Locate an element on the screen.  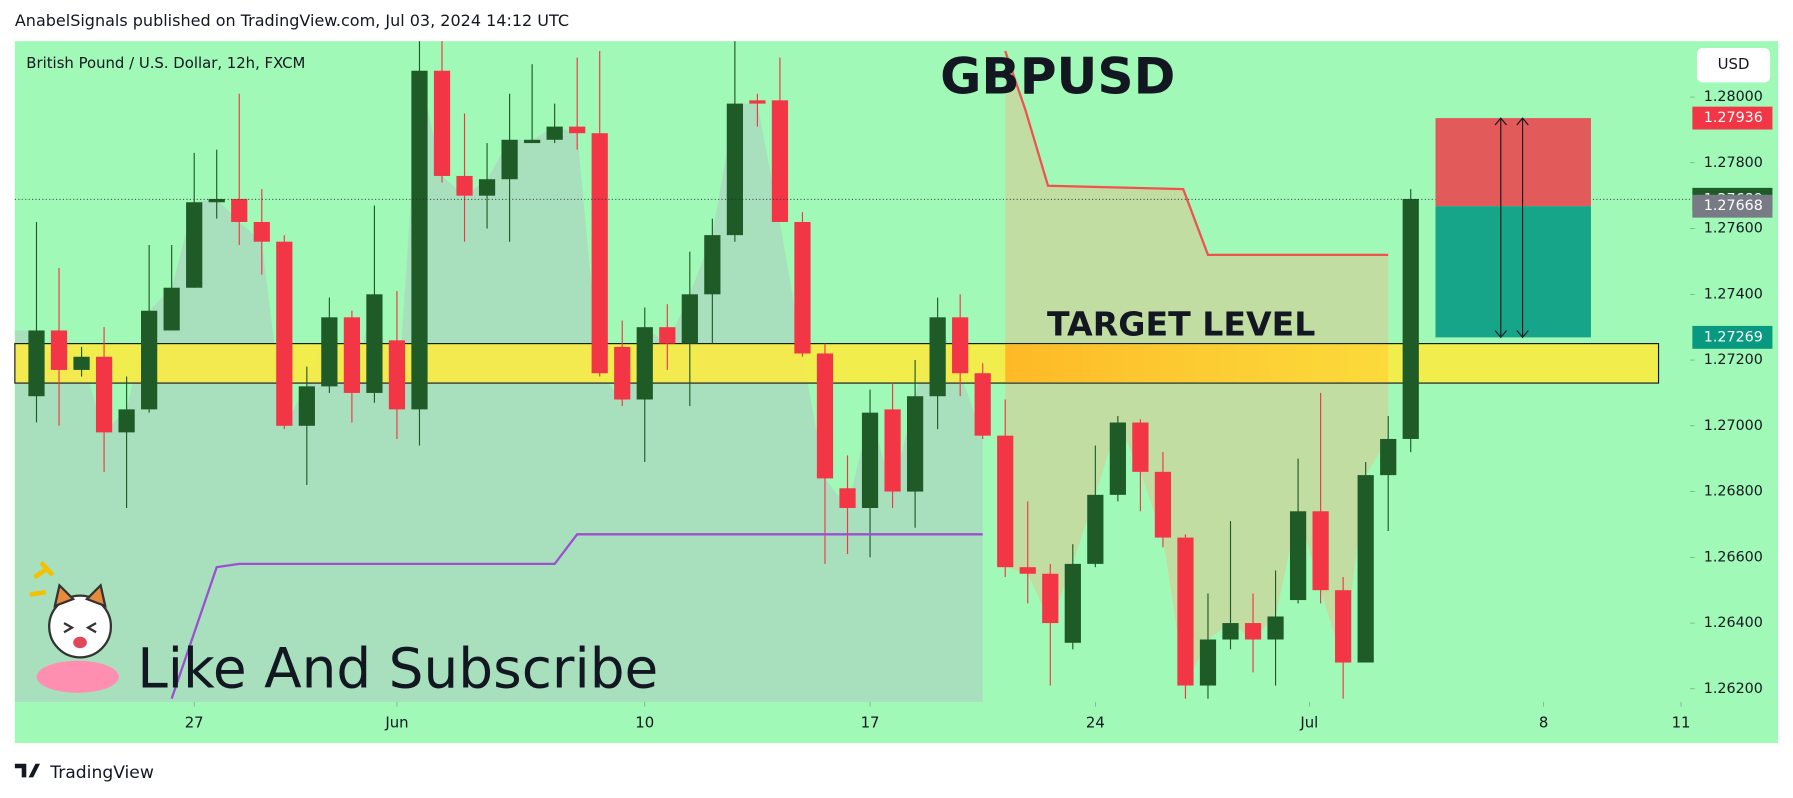
arrow-head is located at coordinates (1522, 228).